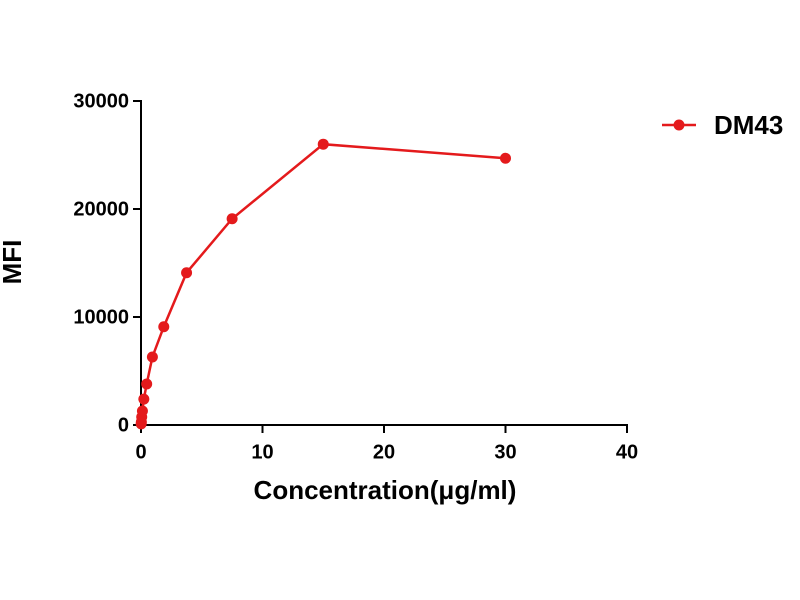  Describe the element at coordinates (101, 317) in the screenshot. I see `y-tick-label: 10000` at that location.